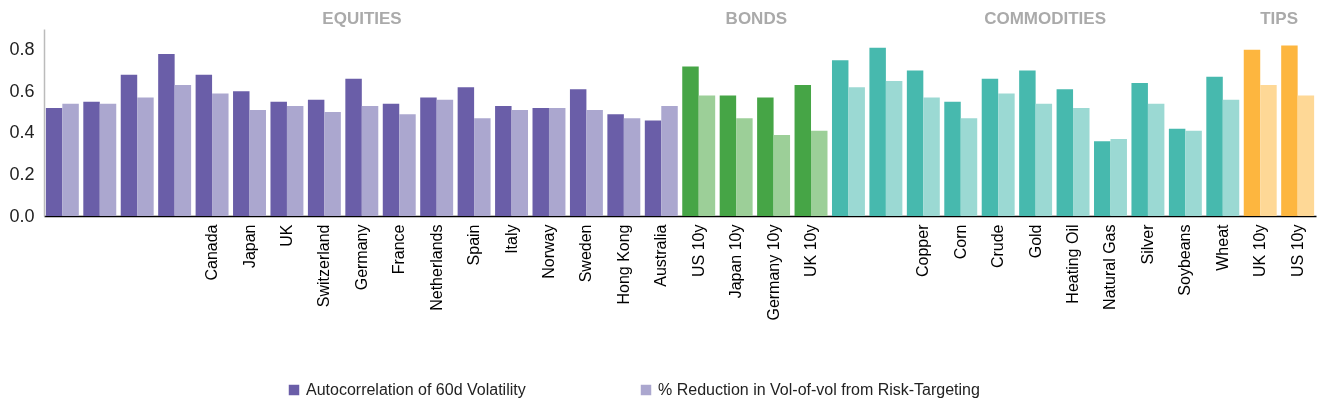  I want to click on legend-label: % Reduction in Vol-of-vol from Risk-Targeting, so click(819, 389).